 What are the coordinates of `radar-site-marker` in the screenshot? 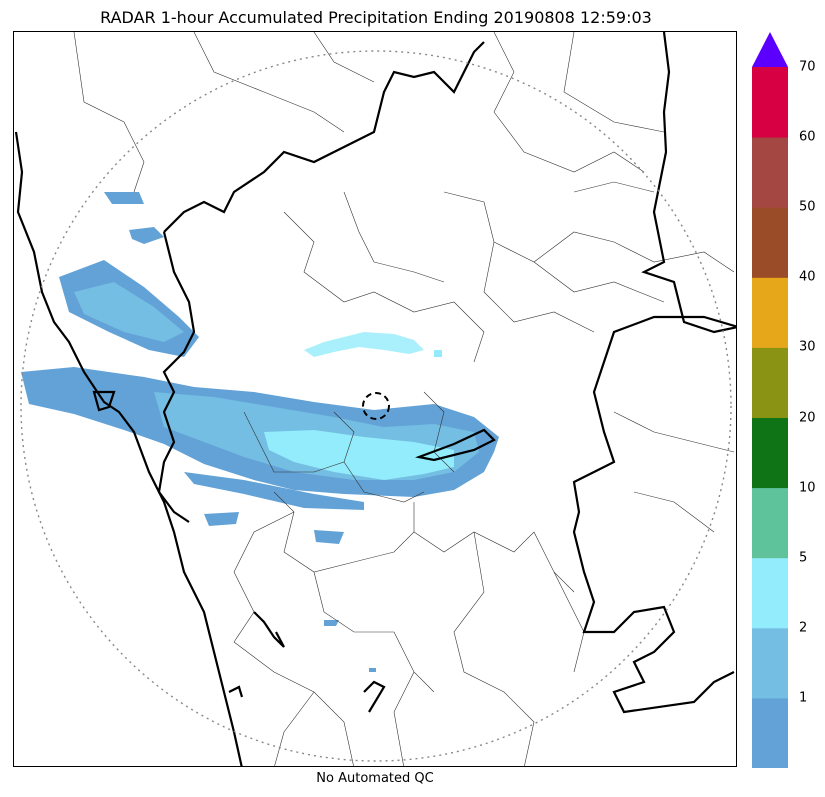 It's located at (376, 406).